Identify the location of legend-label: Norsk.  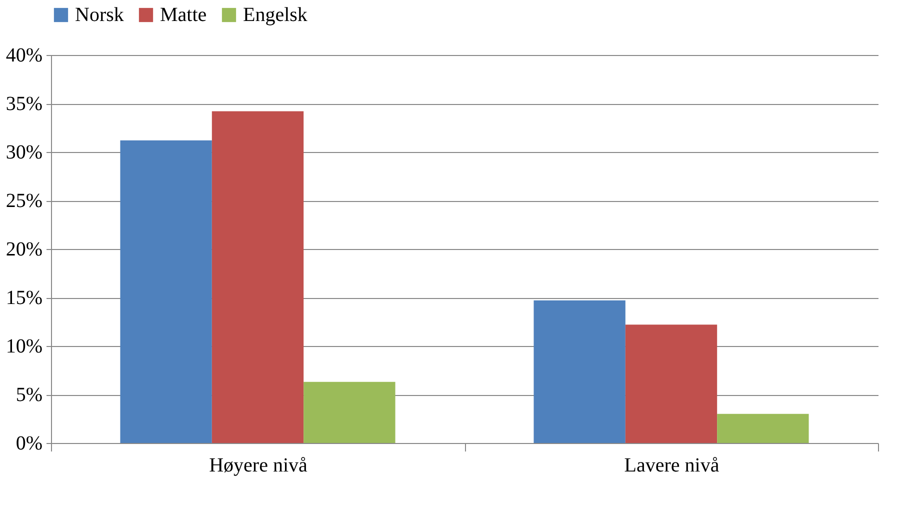
(99, 15).